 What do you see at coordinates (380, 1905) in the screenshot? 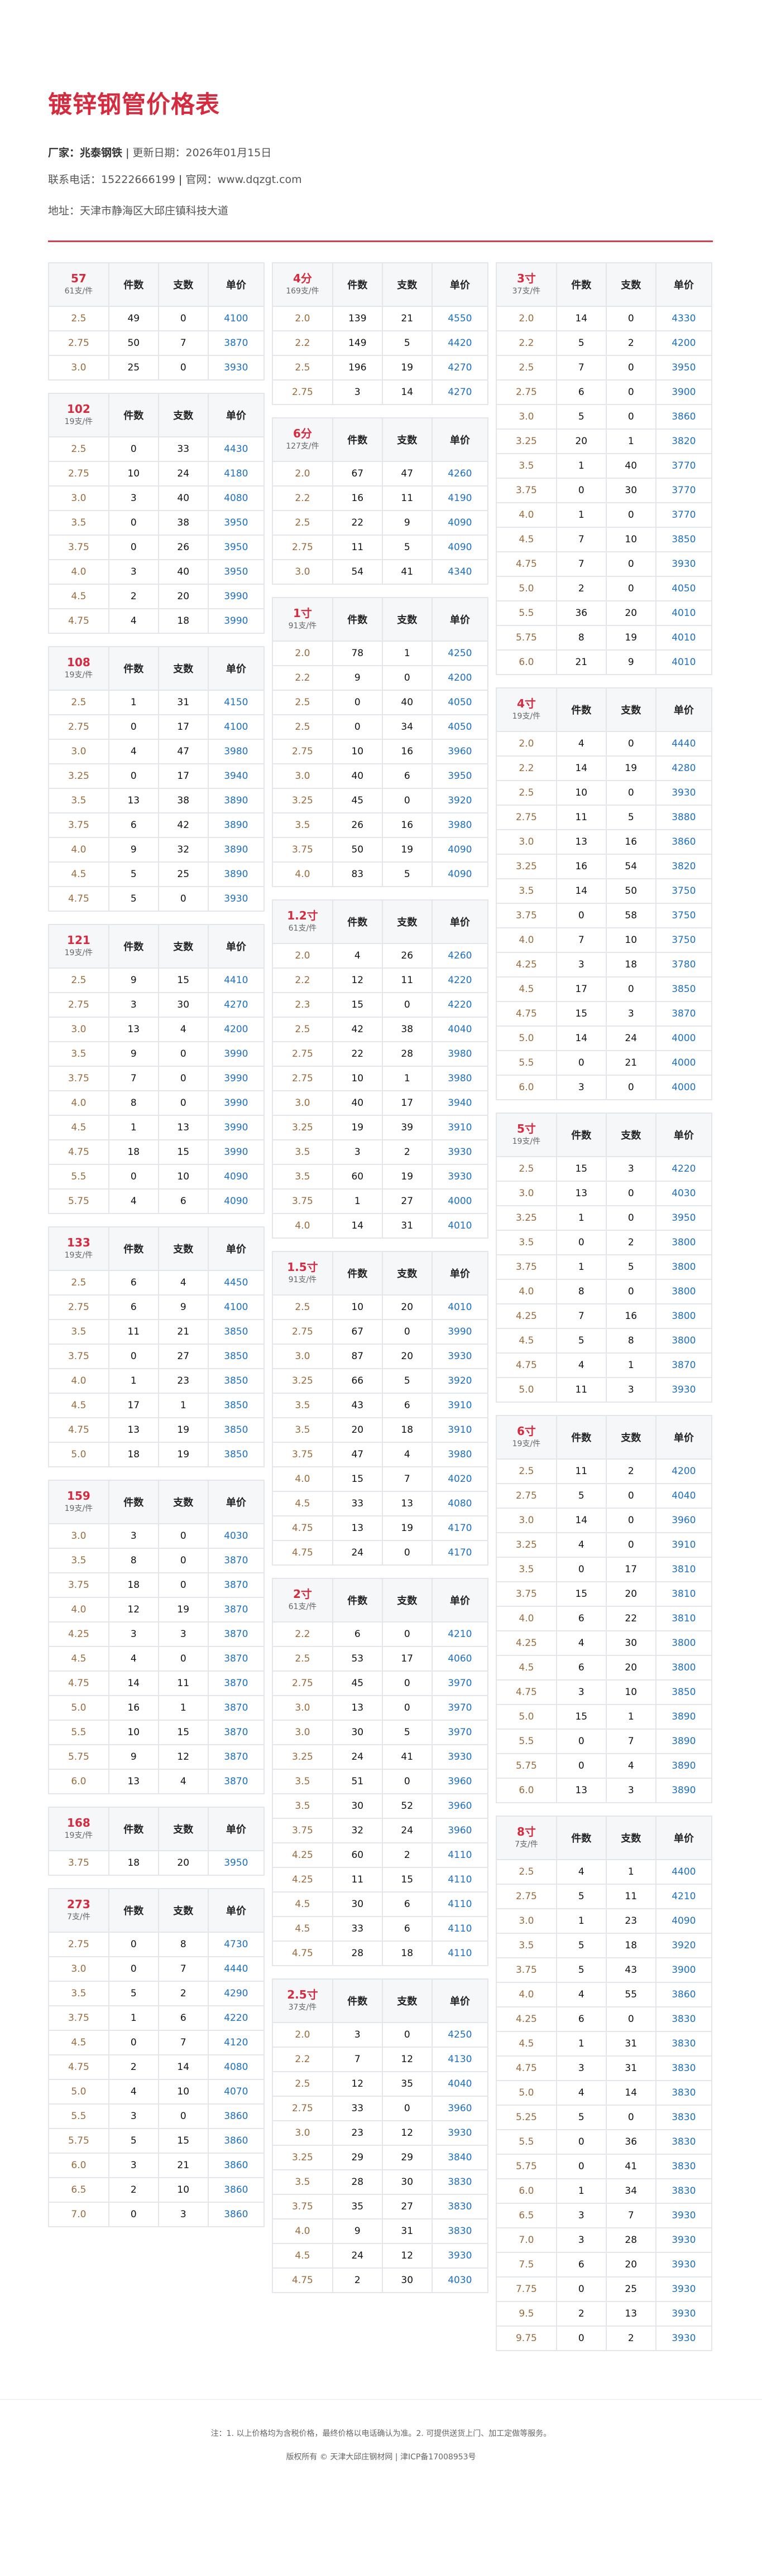
I see `table-row: 4.5 30 6 4110` at bounding box center [380, 1905].